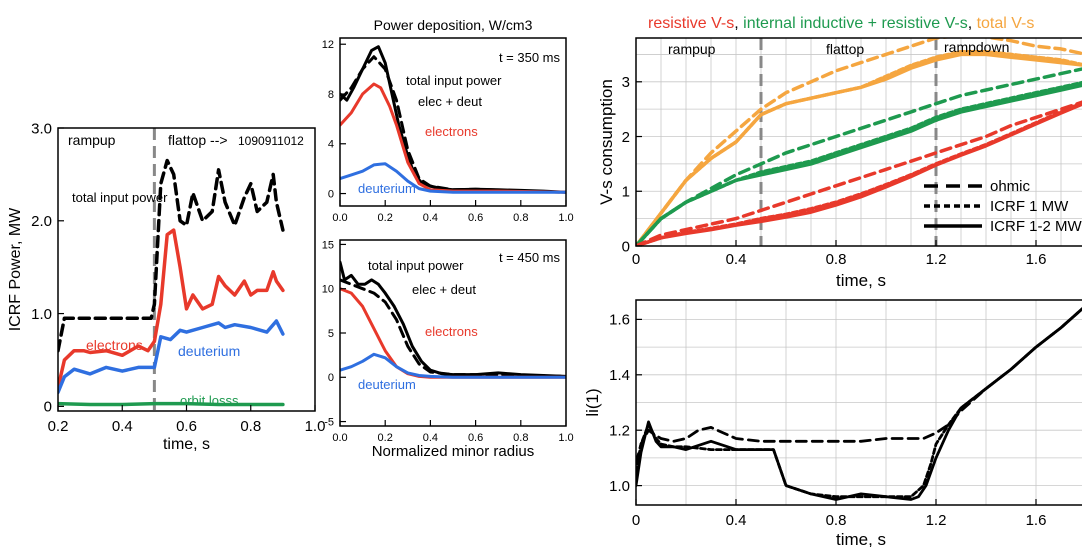 The image size is (1082, 547). Describe the element at coordinates (92, 140) in the screenshot. I see `annotation: rampup` at that location.